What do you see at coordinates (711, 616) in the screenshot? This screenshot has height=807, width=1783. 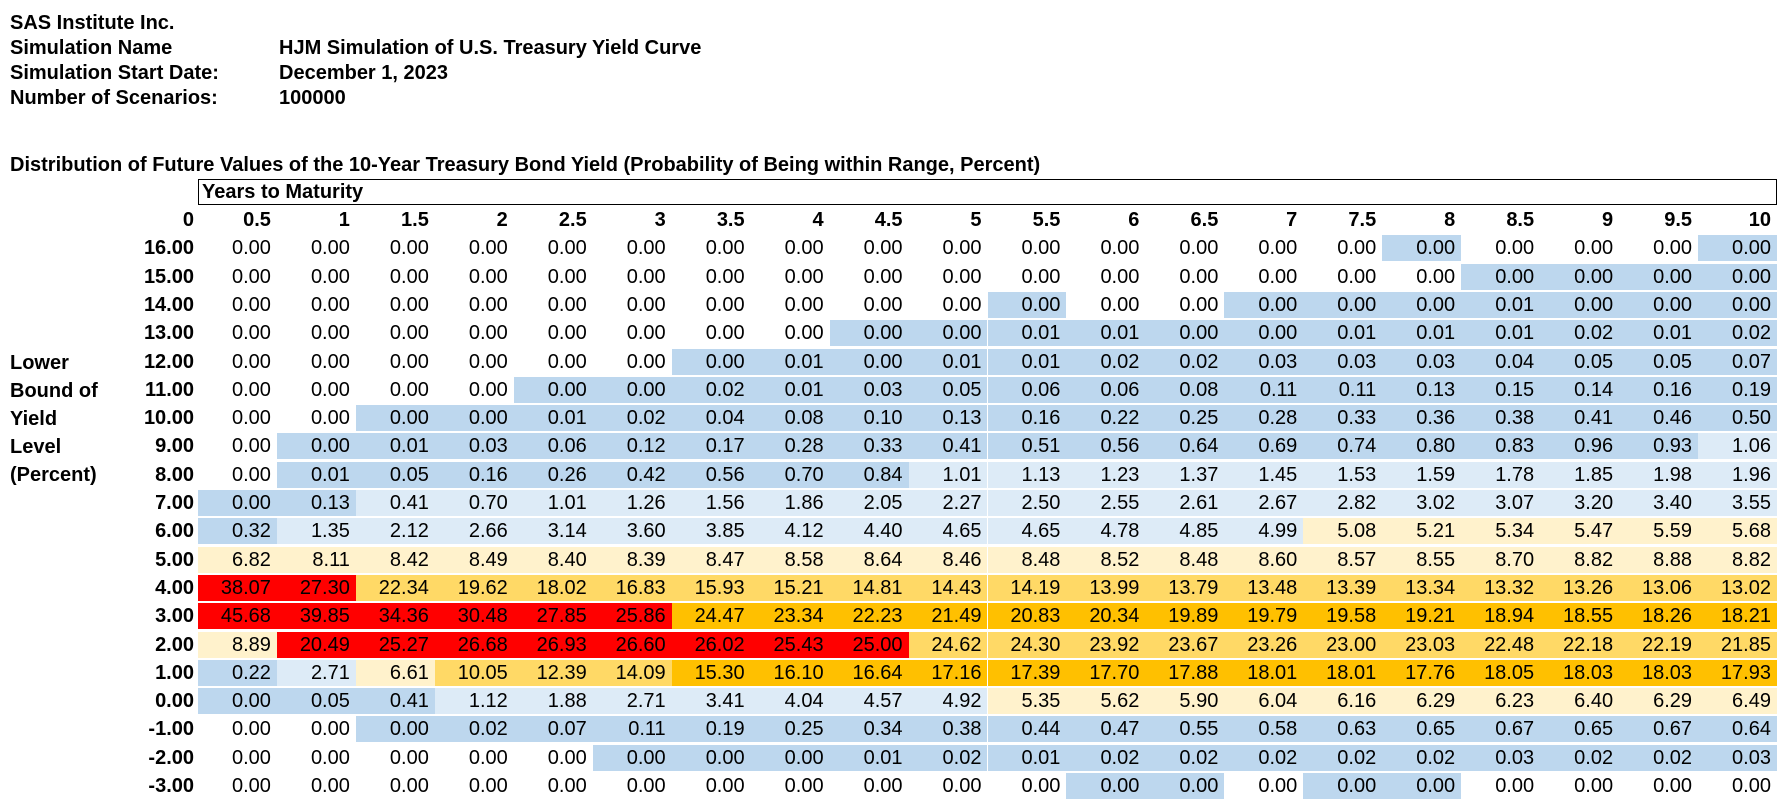 I see `table-cell: 24.47` at bounding box center [711, 616].